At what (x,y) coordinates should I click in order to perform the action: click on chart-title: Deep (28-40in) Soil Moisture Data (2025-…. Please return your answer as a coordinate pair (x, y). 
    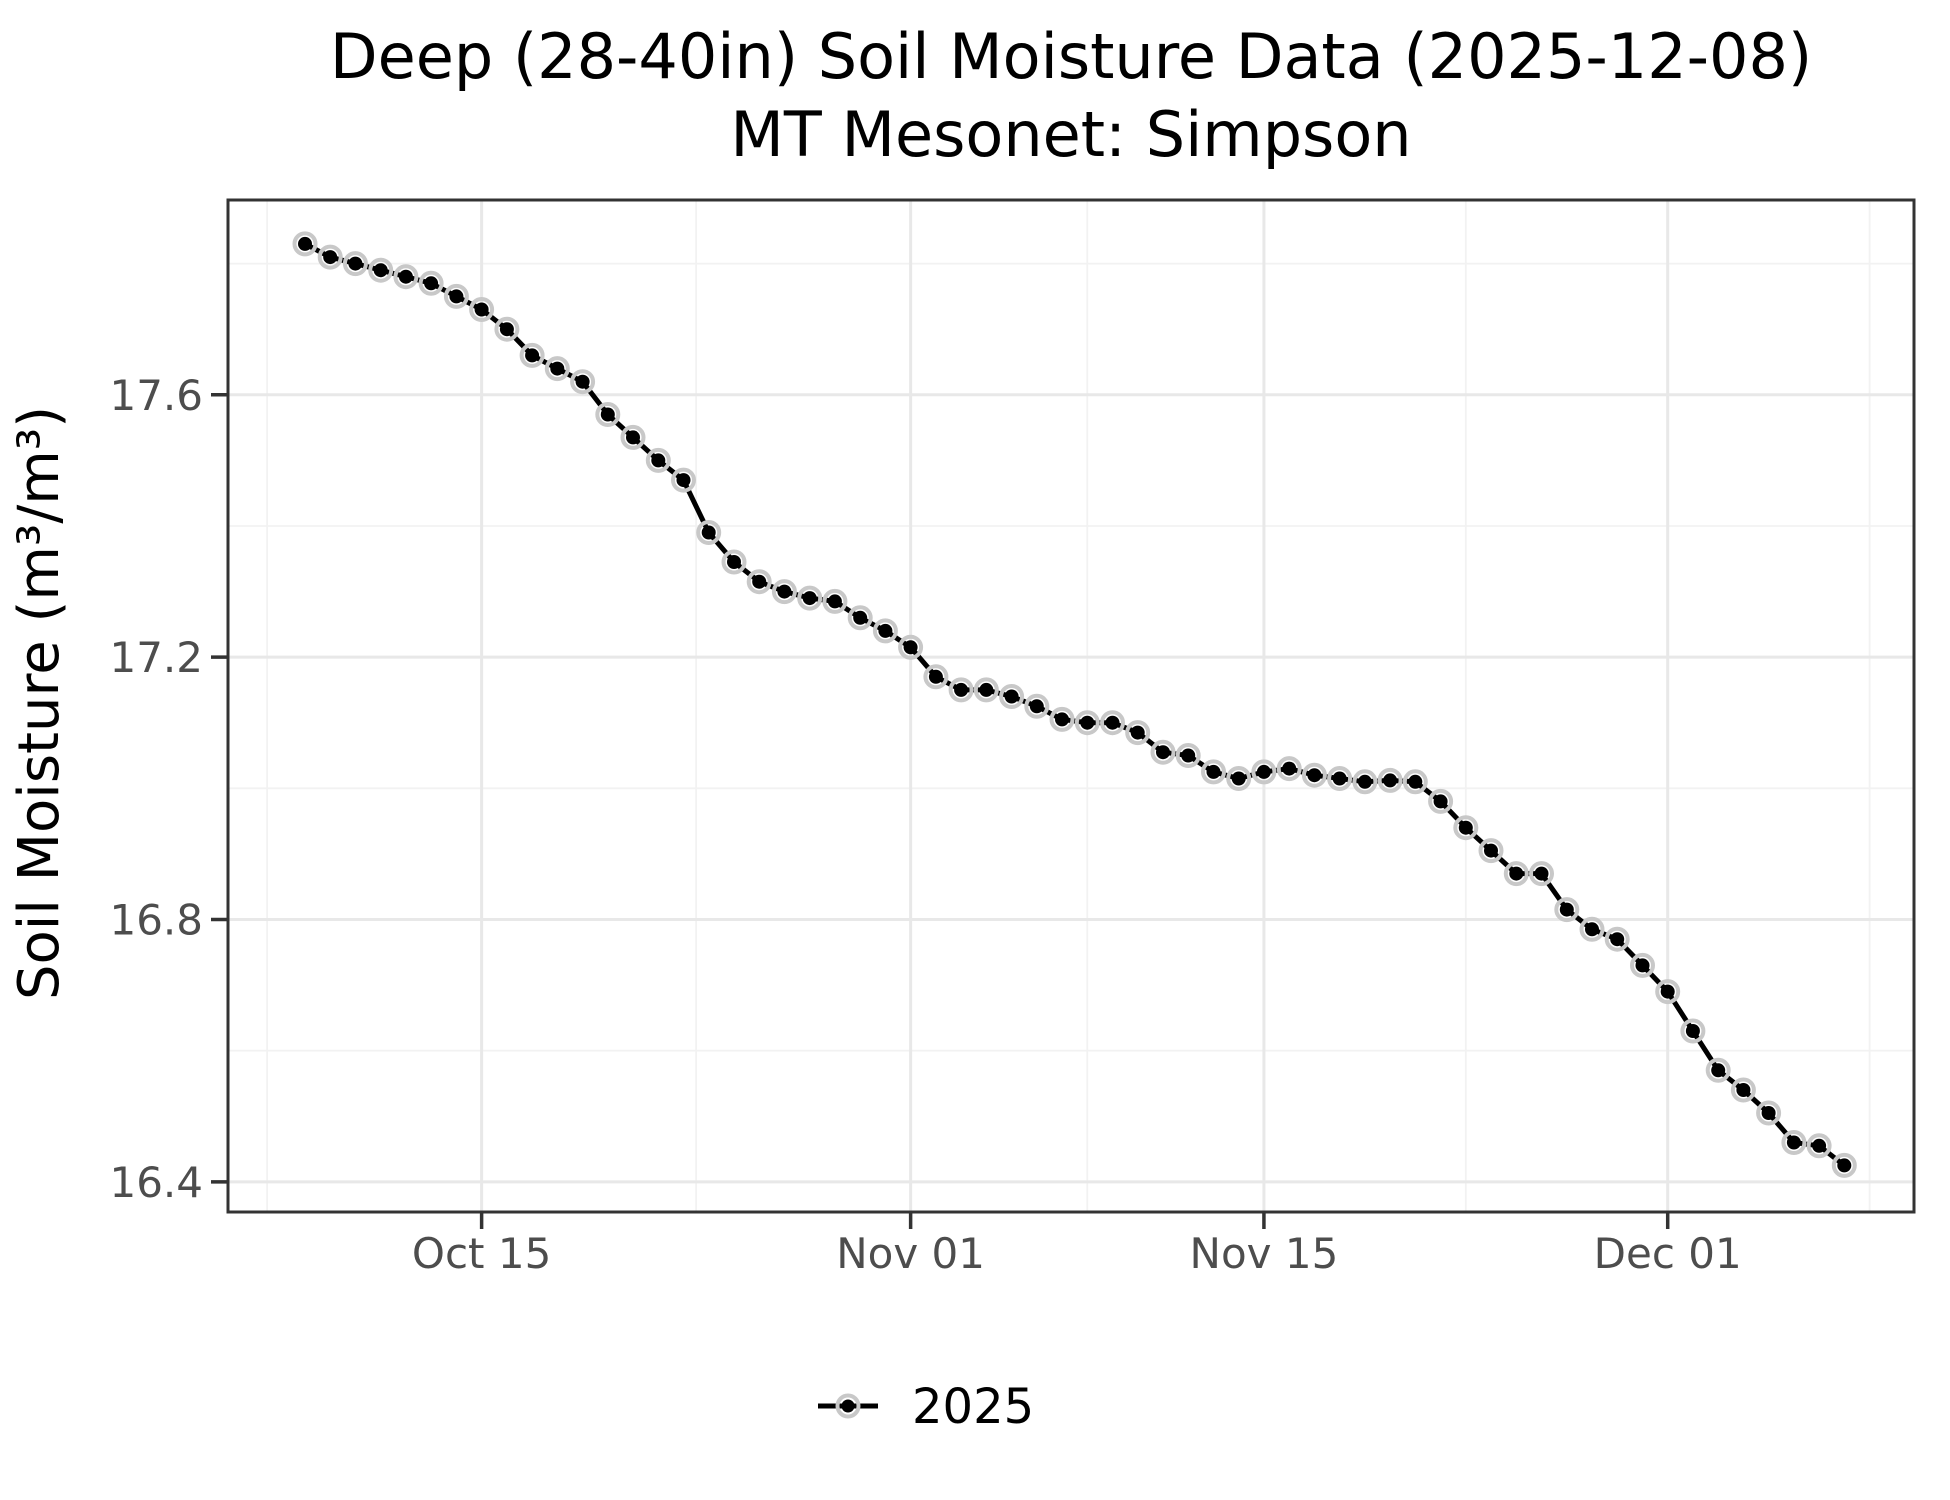
    Looking at the image, I should click on (1071, 56).